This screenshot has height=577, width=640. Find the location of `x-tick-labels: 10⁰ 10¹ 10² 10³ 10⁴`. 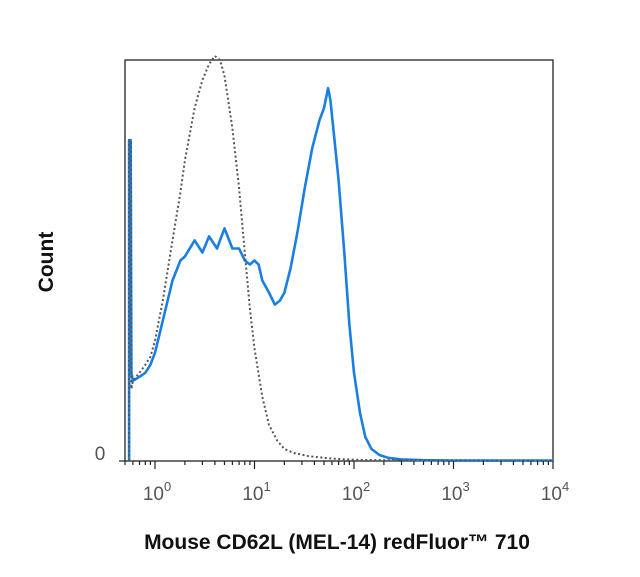

x-tick-labels: 10⁰ 10¹ 10² 10³ 10⁴ is located at coordinates (356, 492).